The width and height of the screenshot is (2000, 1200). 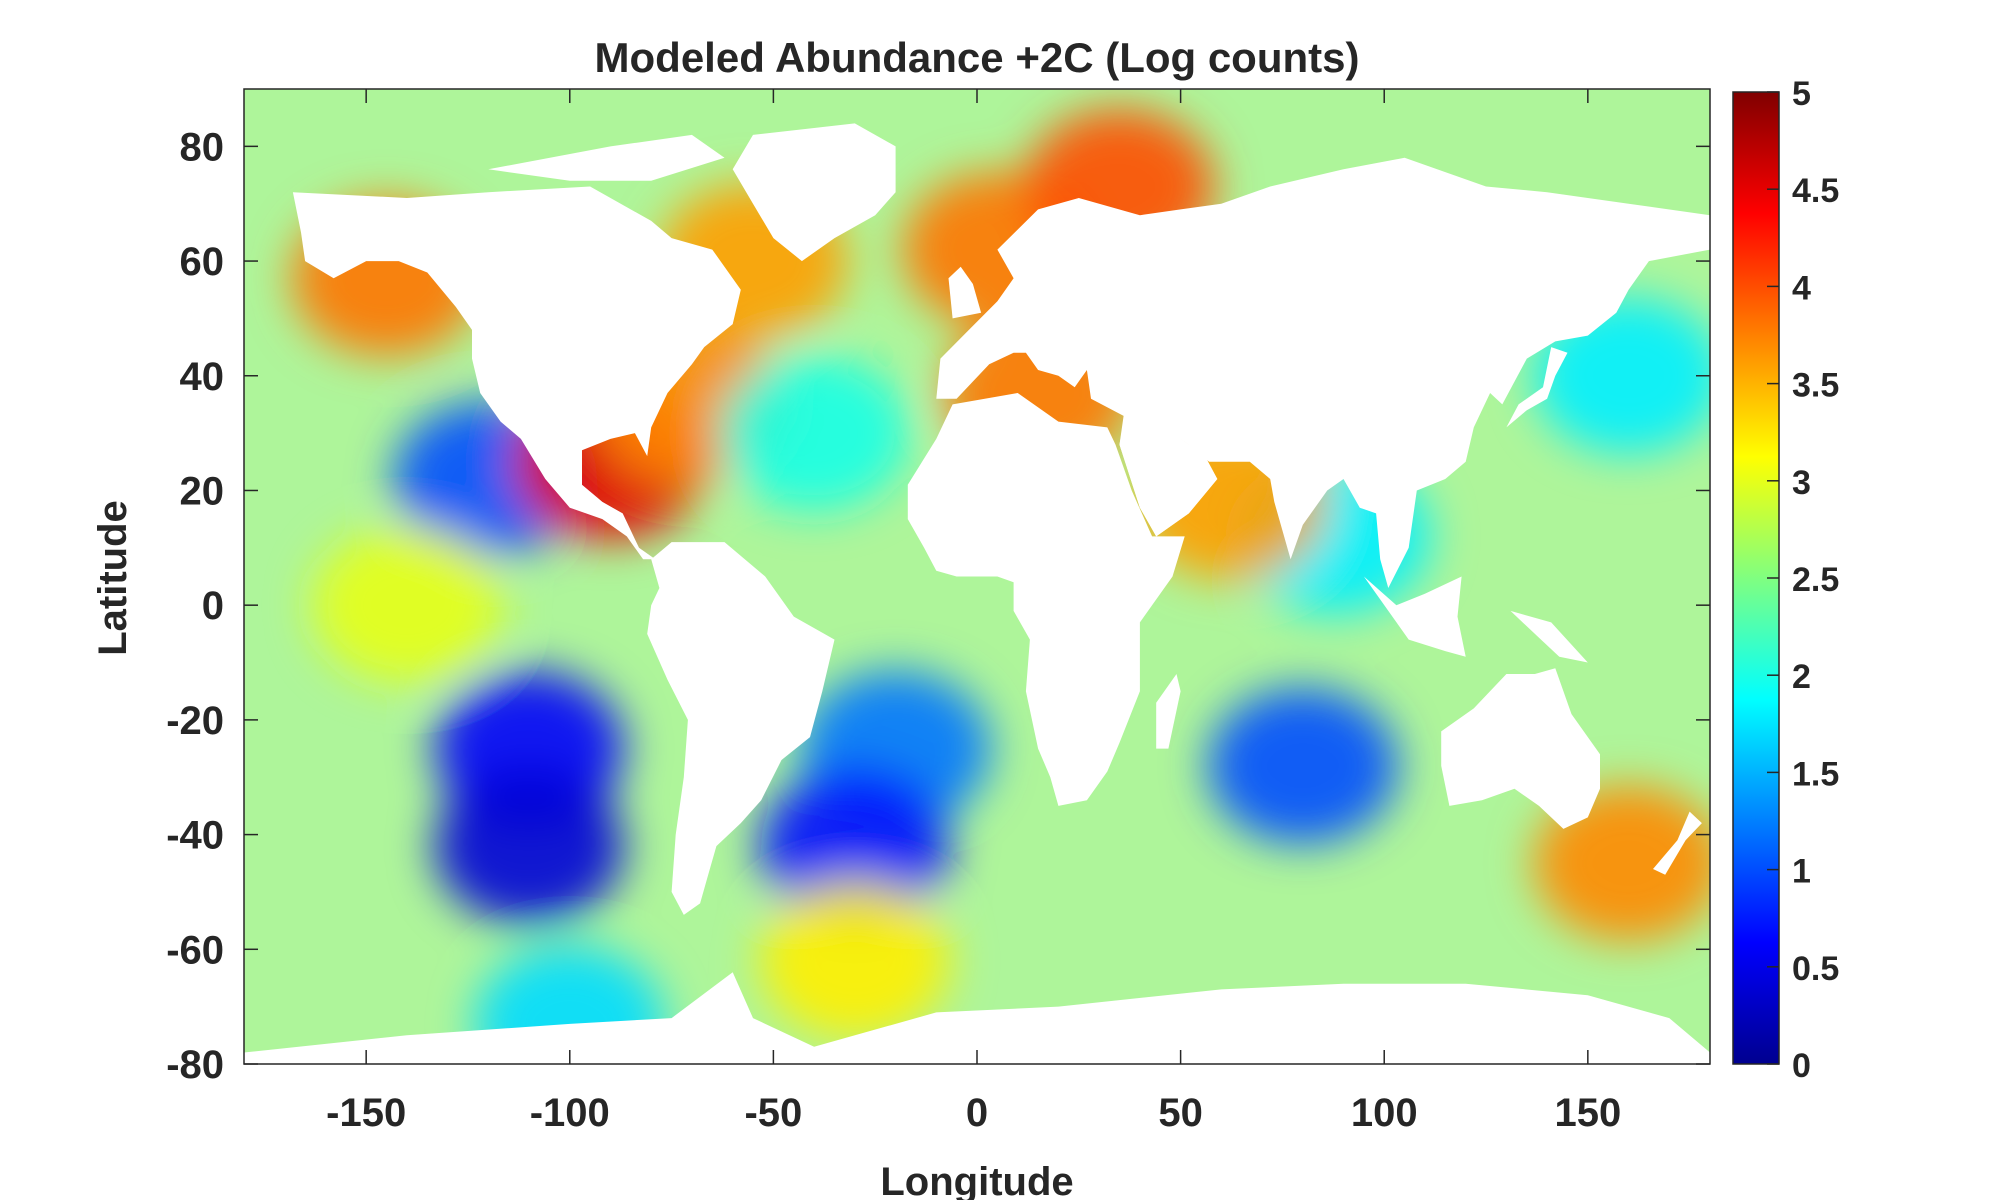 I want to click on y-tick-label: 0, so click(x=213, y=606).